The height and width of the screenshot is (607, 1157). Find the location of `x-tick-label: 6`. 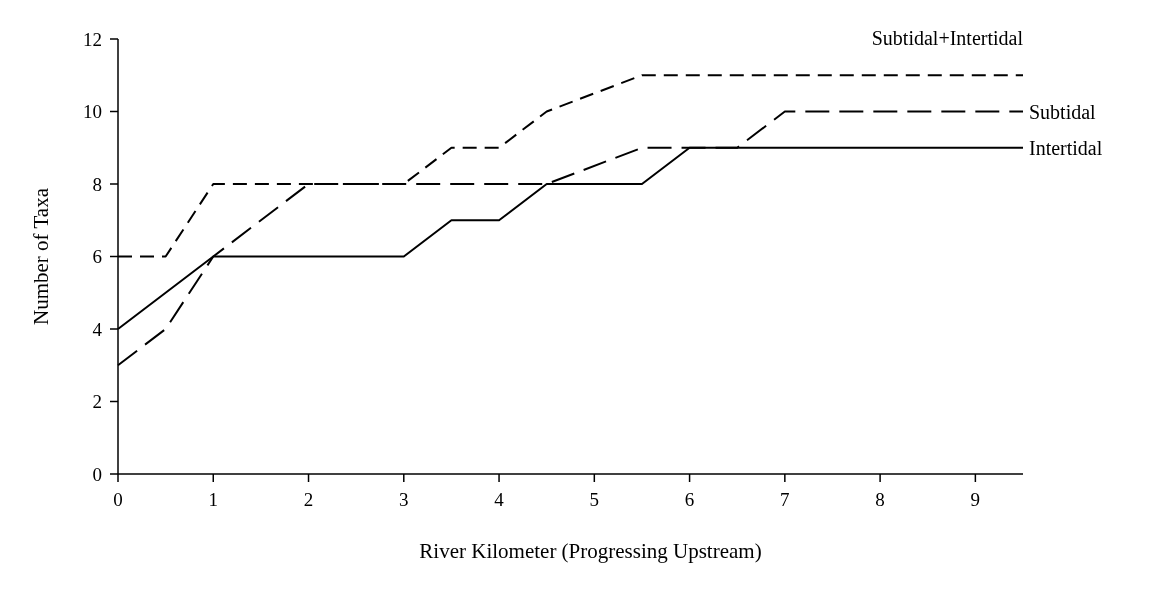

x-tick-label: 6 is located at coordinates (689, 499).